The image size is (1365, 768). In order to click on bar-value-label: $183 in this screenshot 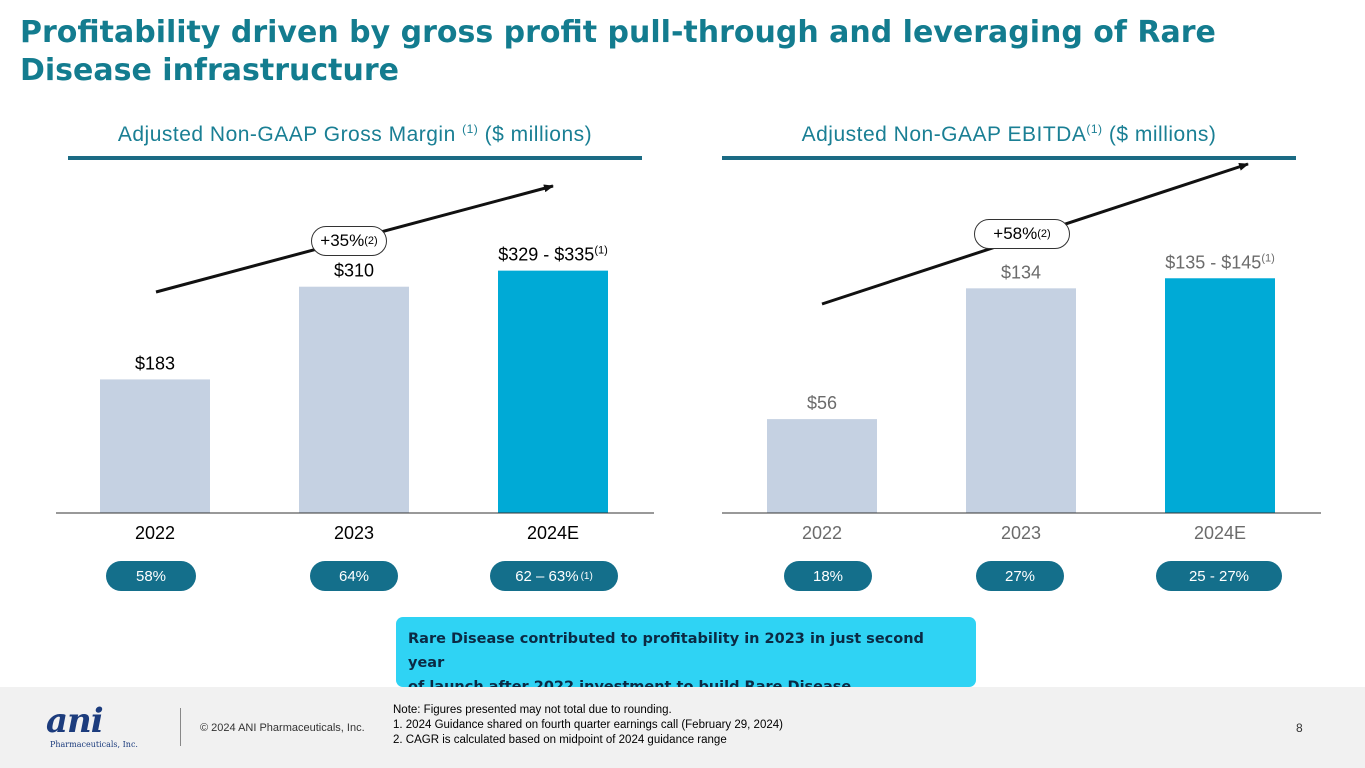, I will do `click(155, 363)`.